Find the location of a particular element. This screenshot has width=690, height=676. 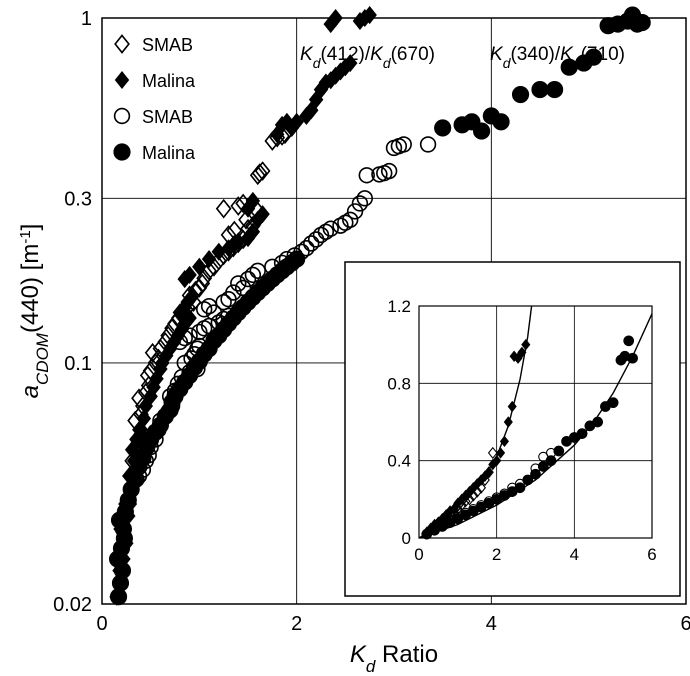

annotation-text: (340)/ is located at coordinates (535, 54).